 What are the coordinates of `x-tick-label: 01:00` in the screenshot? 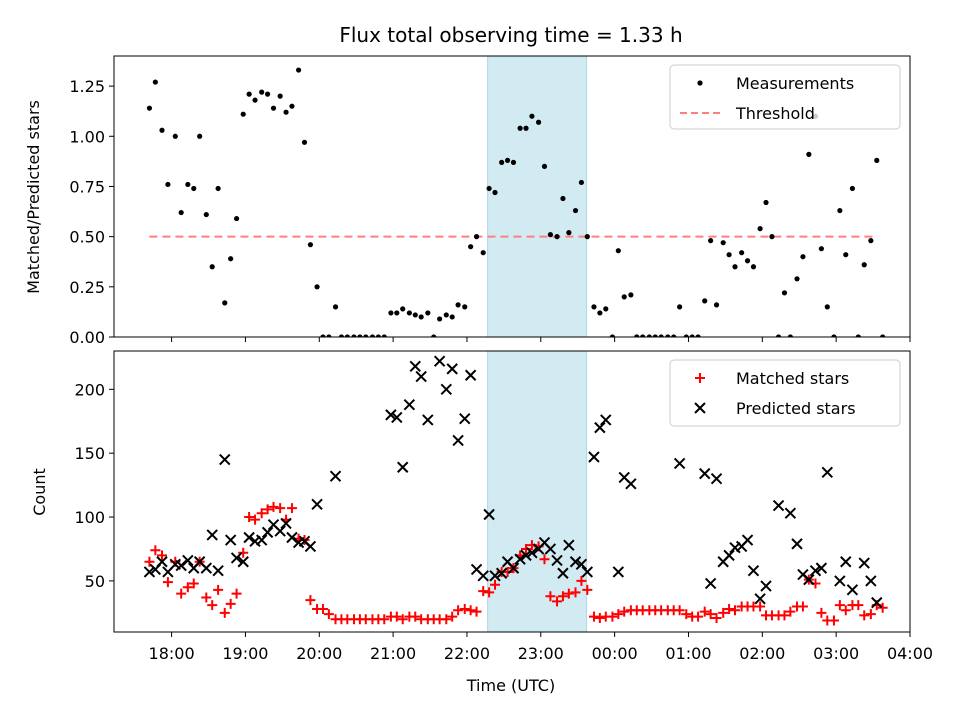 It's located at (688, 653).